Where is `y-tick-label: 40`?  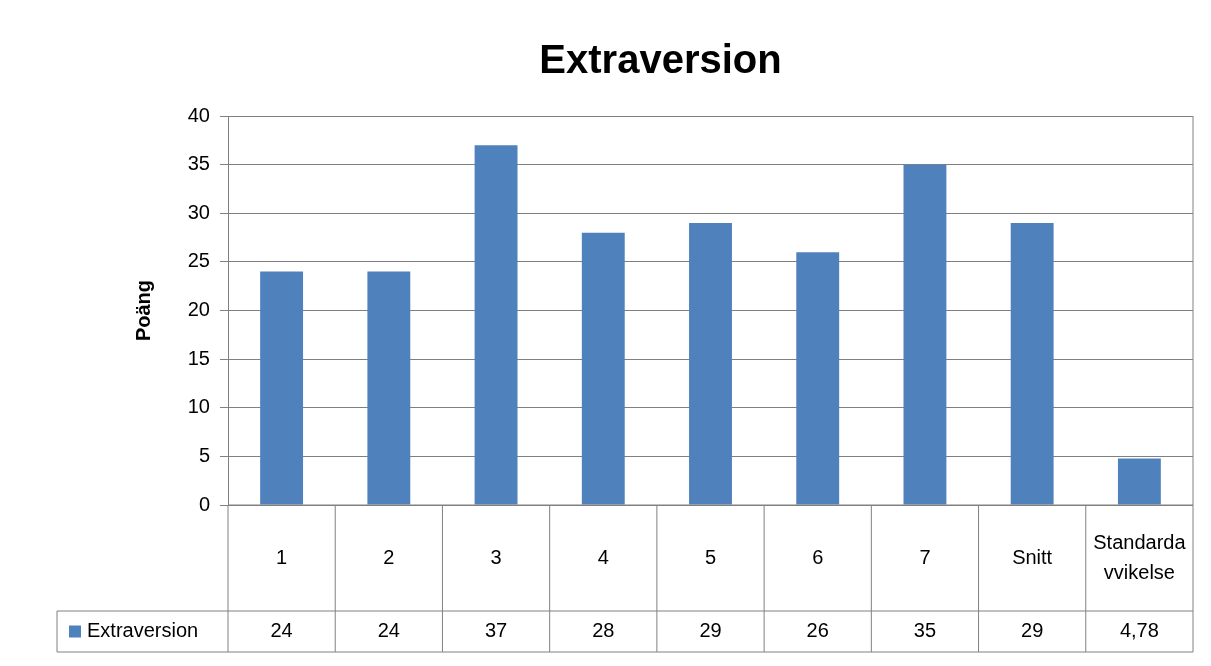
y-tick-label: 40 is located at coordinates (198, 114).